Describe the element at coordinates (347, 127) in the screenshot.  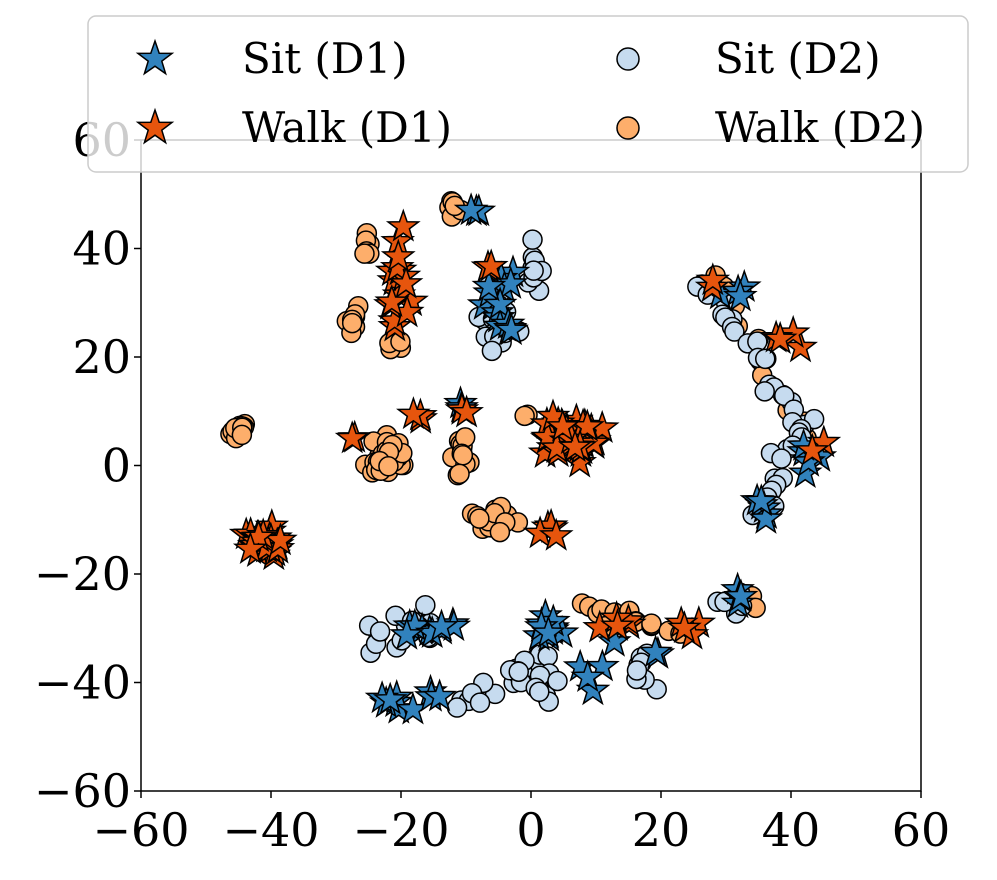
I see `legend-label: Walk (D1)` at that location.